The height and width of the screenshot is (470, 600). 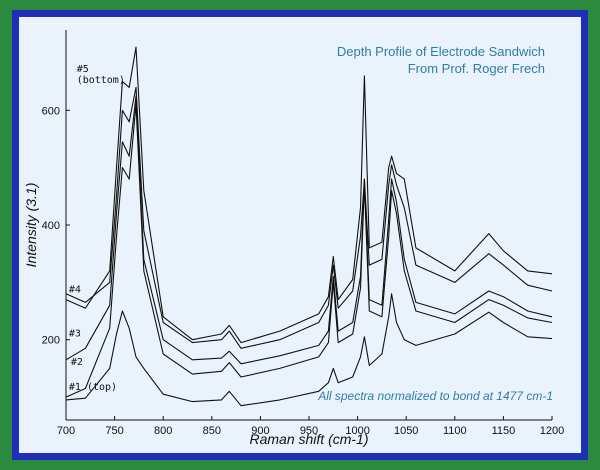 What do you see at coordinates (406, 431) in the screenshot?
I see `x-tick-label: 1050` at bounding box center [406, 431].